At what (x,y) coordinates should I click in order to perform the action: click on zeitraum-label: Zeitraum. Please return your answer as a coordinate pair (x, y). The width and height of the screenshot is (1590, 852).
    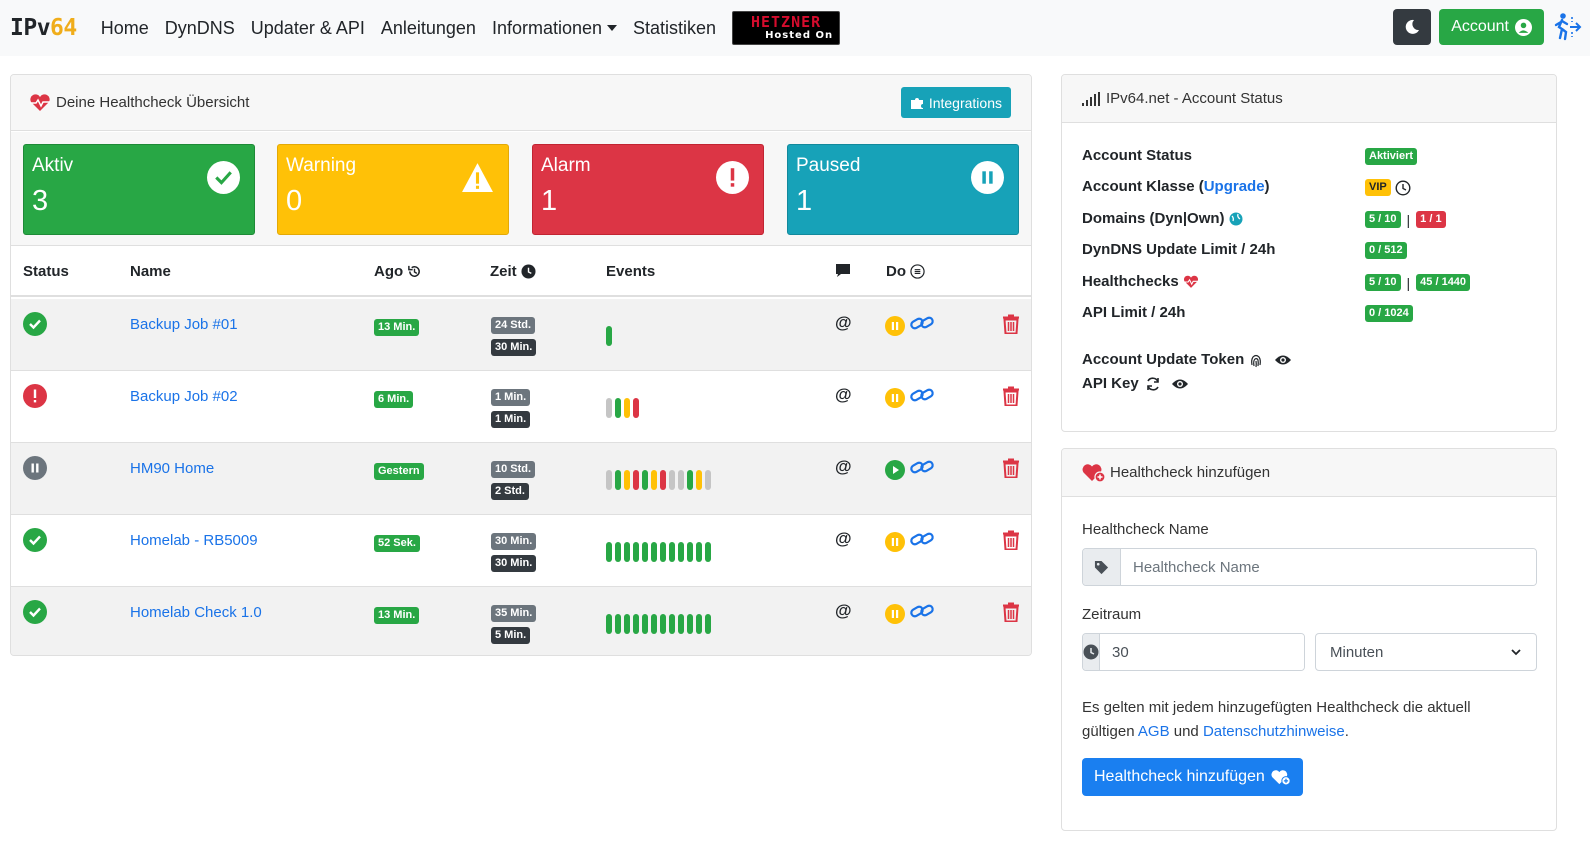
    Looking at the image, I should click on (1112, 614).